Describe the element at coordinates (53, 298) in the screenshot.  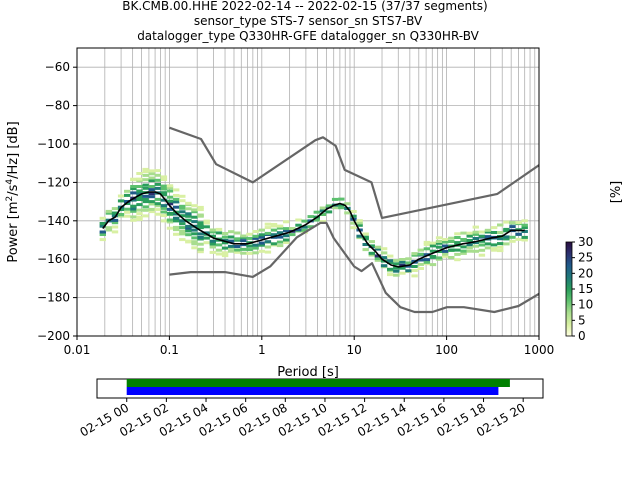
I see `y-tick-label: −180` at that location.